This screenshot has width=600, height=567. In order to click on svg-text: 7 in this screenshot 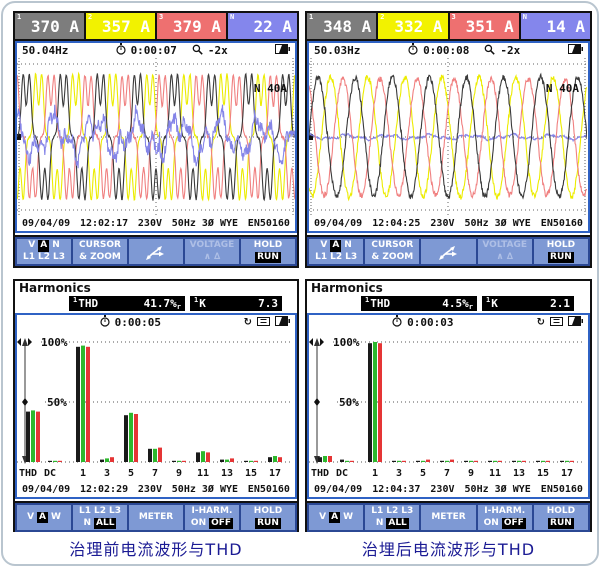, I will do `click(155, 473)`.